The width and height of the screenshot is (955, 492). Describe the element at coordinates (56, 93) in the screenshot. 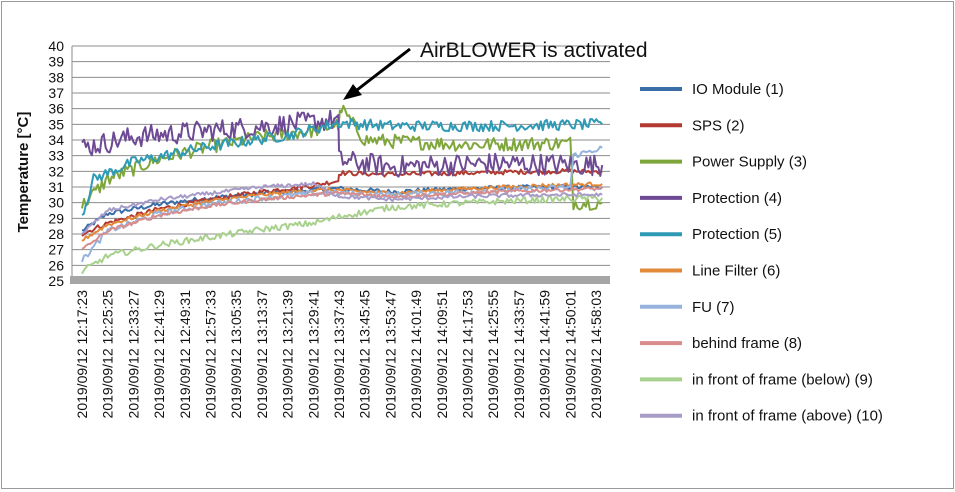

I see `y-tick-label: 37` at that location.